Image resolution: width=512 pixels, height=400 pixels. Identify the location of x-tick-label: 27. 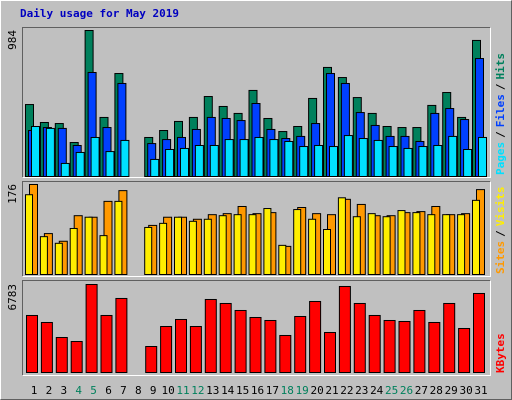
(421, 390).